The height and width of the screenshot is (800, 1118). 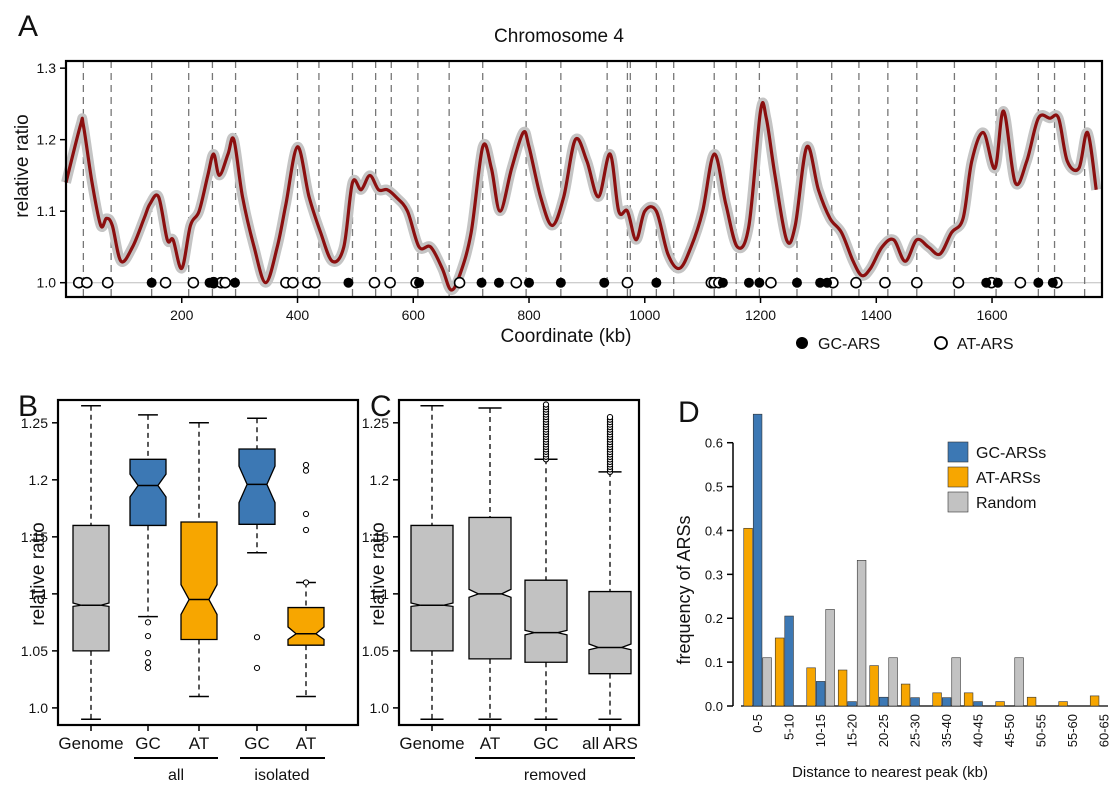 I want to click on x-category-label: 50-55, so click(x=1041, y=730).